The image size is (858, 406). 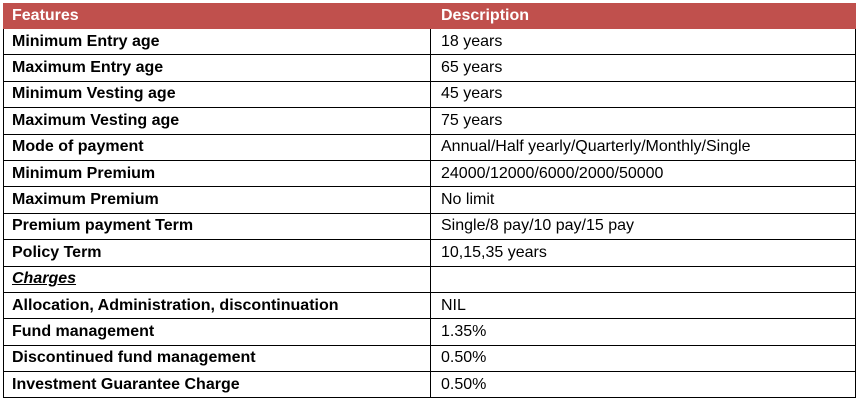 I want to click on table-row: Minimum Entry age 18 years, so click(x=429, y=41).